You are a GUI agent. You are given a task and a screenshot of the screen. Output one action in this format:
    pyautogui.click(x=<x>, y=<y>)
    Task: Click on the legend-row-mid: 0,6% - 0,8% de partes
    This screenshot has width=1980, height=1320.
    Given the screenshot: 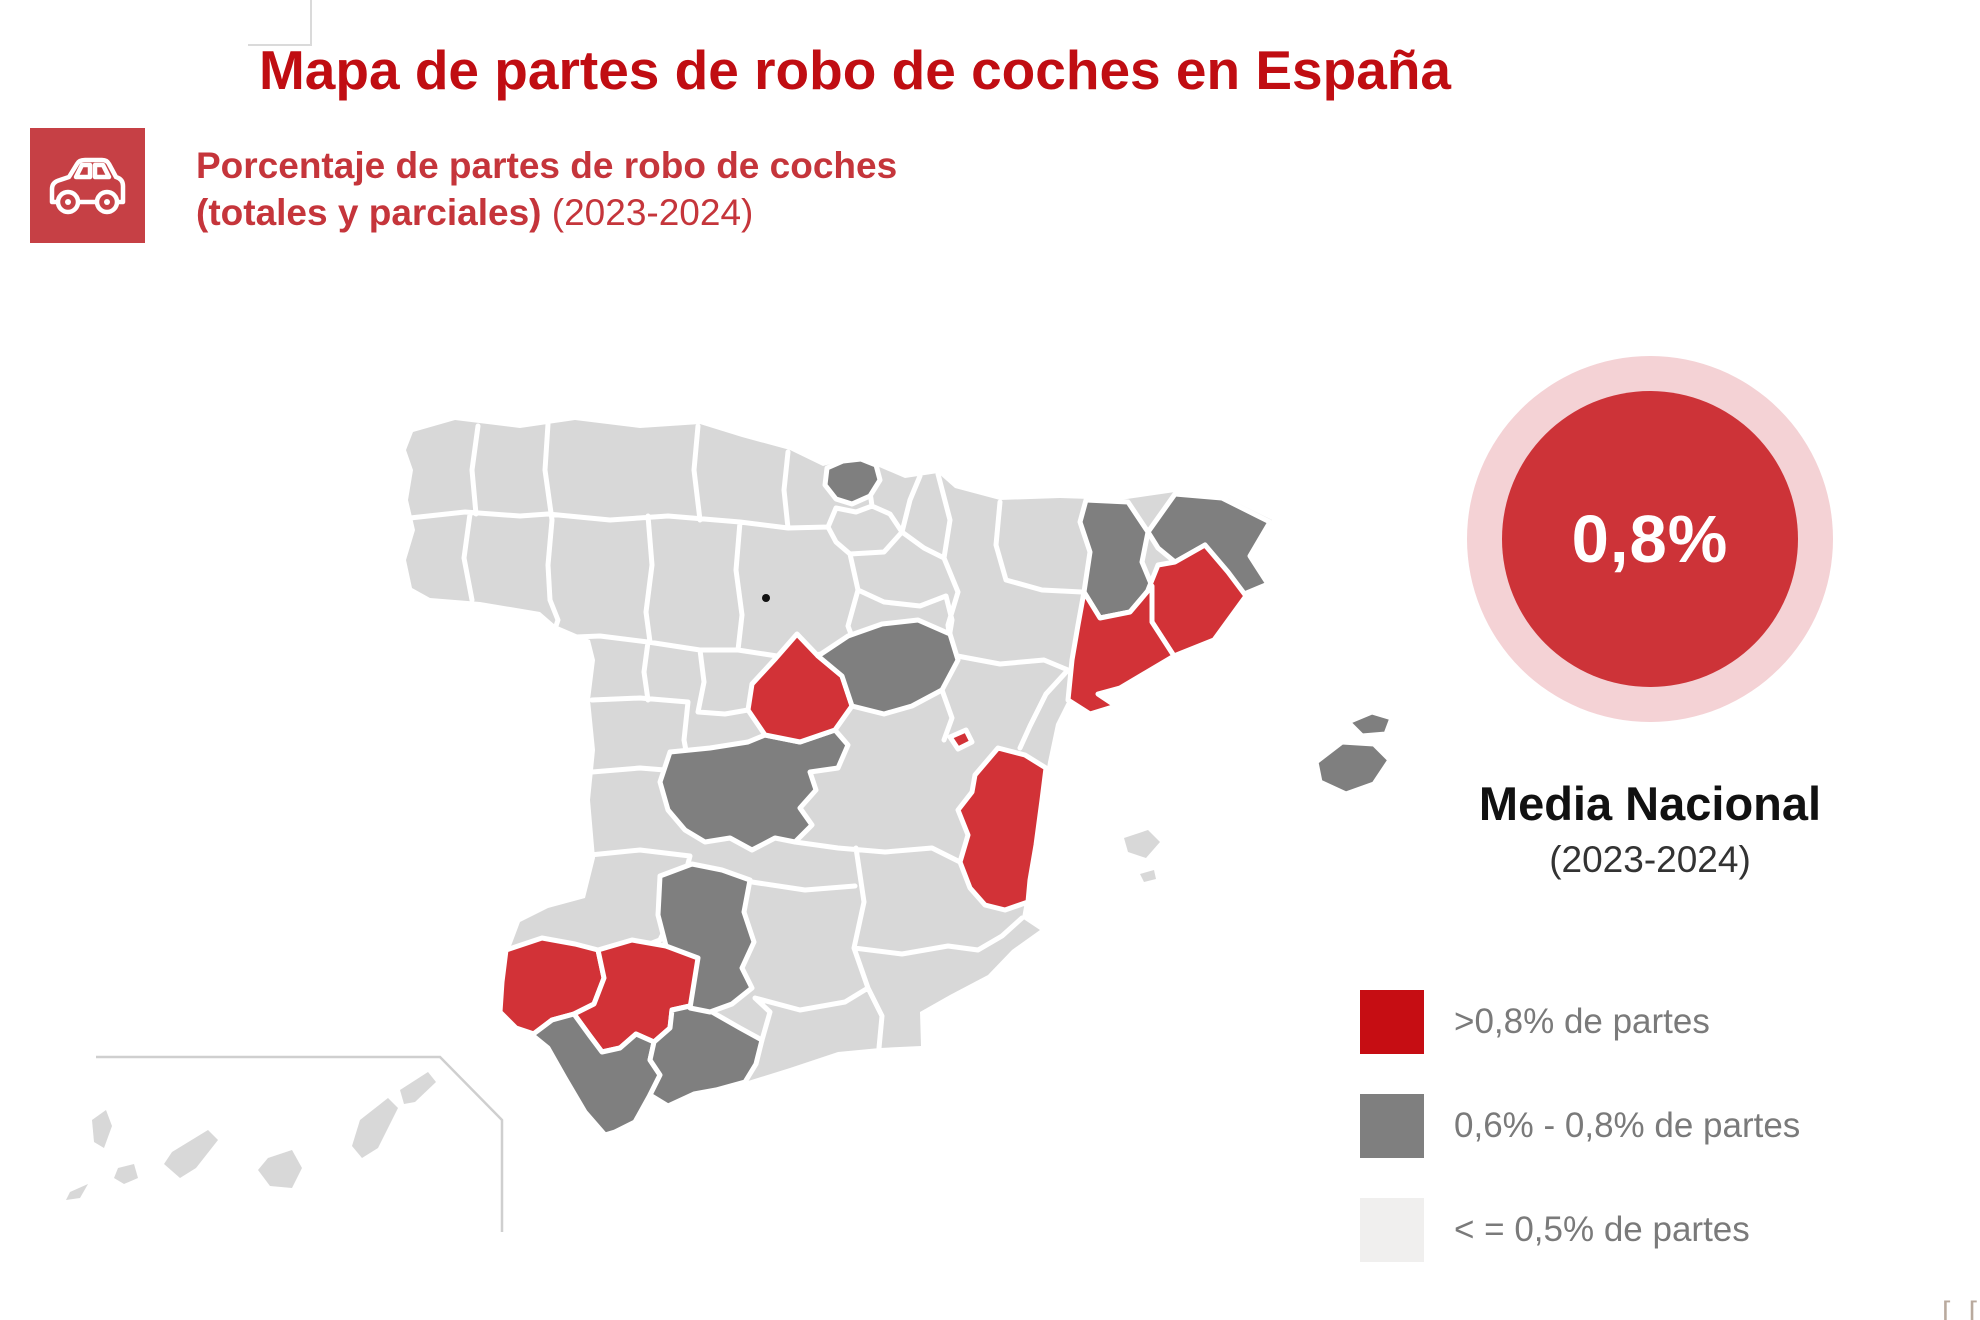 What is the action you would take?
    pyautogui.click(x=1580, y=1126)
    